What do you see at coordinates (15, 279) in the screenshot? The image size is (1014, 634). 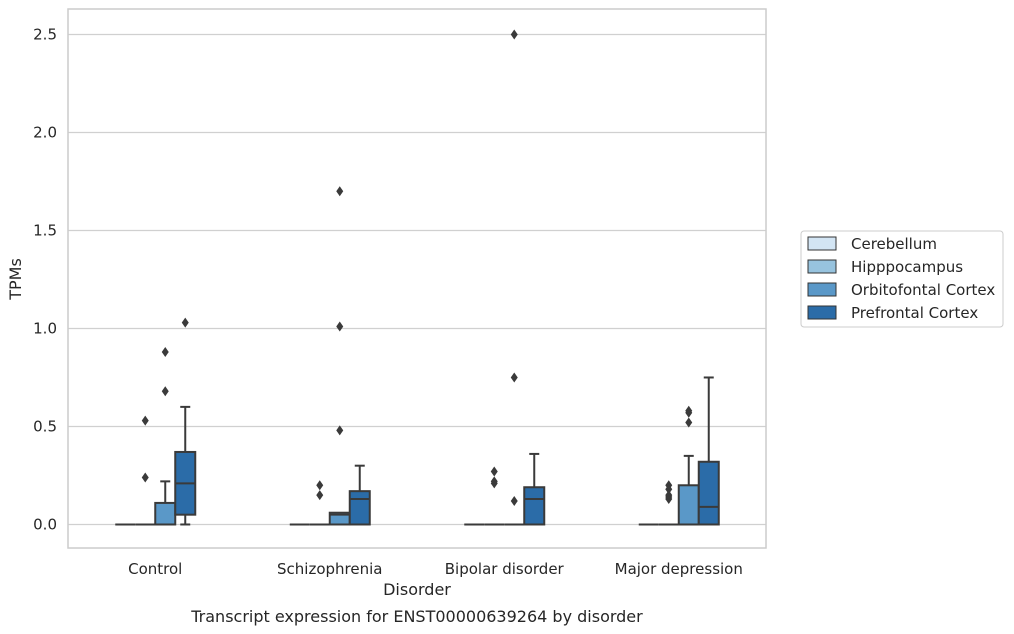 I see `y-axis-title: TPMs` at bounding box center [15, 279].